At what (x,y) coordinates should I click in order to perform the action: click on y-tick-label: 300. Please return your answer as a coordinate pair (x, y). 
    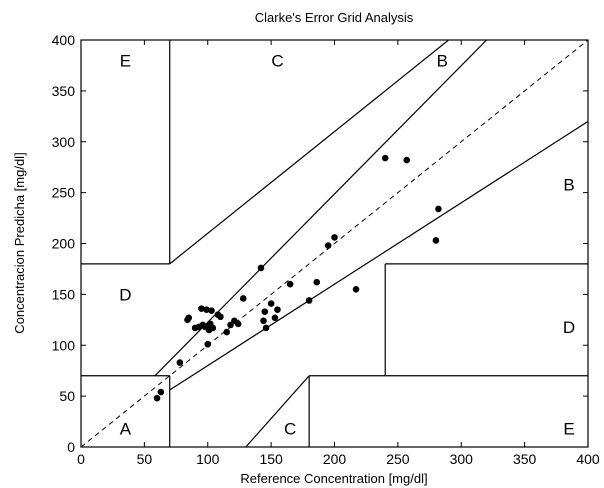
    Looking at the image, I should click on (64, 142).